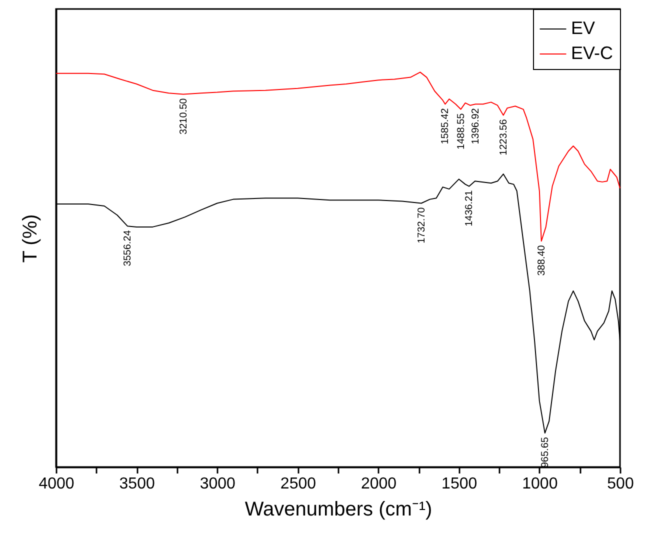 The image size is (654, 540). Describe the element at coordinates (476, 126) in the screenshot. I see `annotation: 1396.92` at that location.